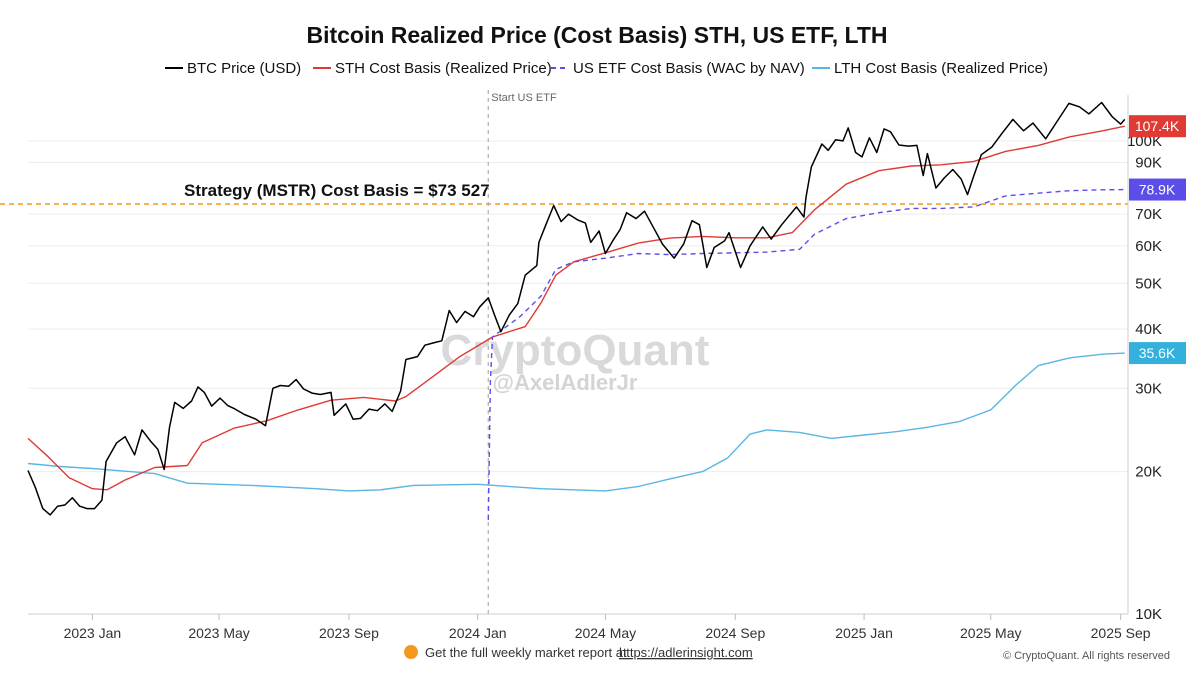 The height and width of the screenshot is (675, 1200). What do you see at coordinates (864, 633) in the screenshot?
I see `x-tick-label: 2025 Jan` at bounding box center [864, 633].